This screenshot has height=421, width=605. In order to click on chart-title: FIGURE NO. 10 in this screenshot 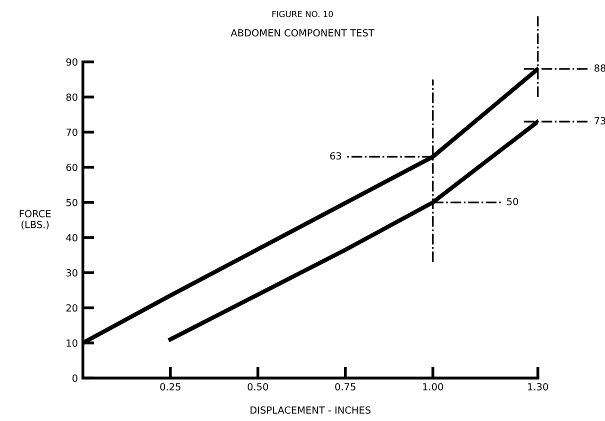, I will do `click(302, 14)`.